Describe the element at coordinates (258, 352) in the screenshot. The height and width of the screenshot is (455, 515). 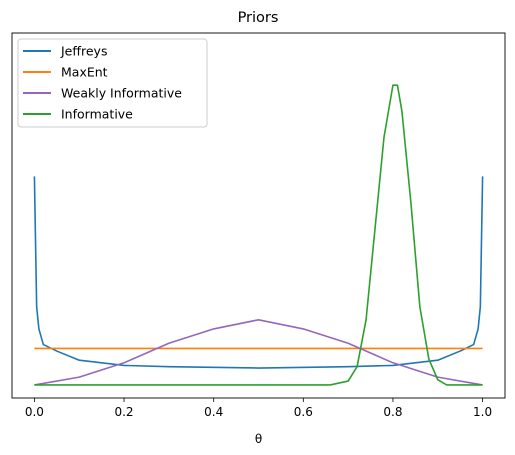
I see `series-line-weakly-informative` at that location.